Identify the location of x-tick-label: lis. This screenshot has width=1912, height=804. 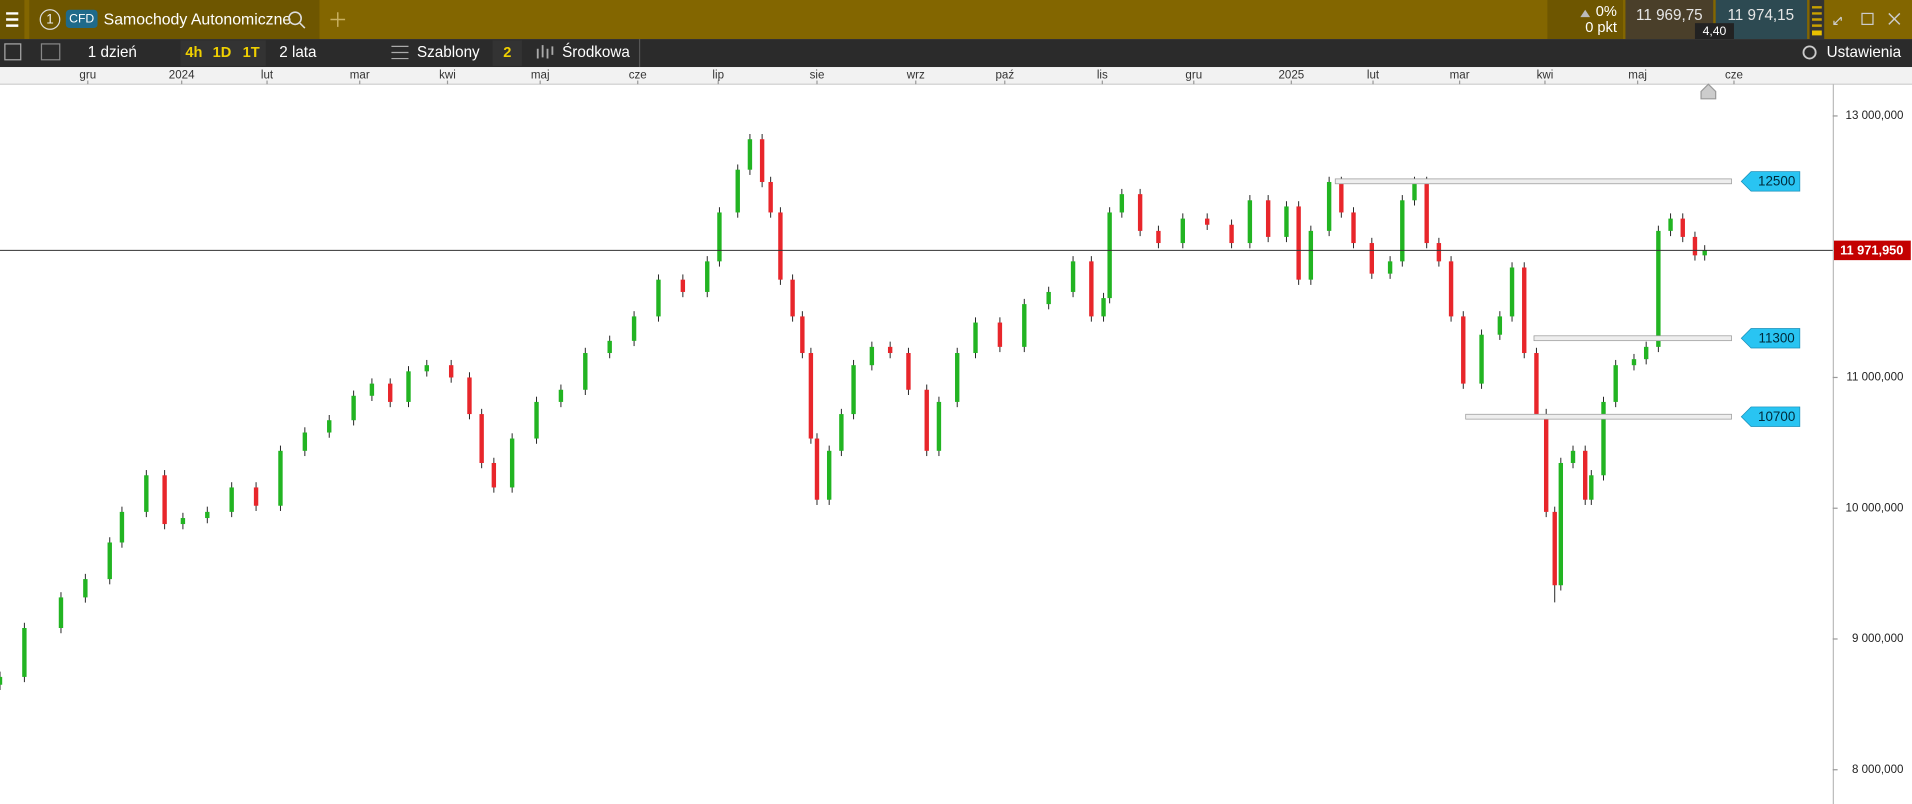
(1102, 76).